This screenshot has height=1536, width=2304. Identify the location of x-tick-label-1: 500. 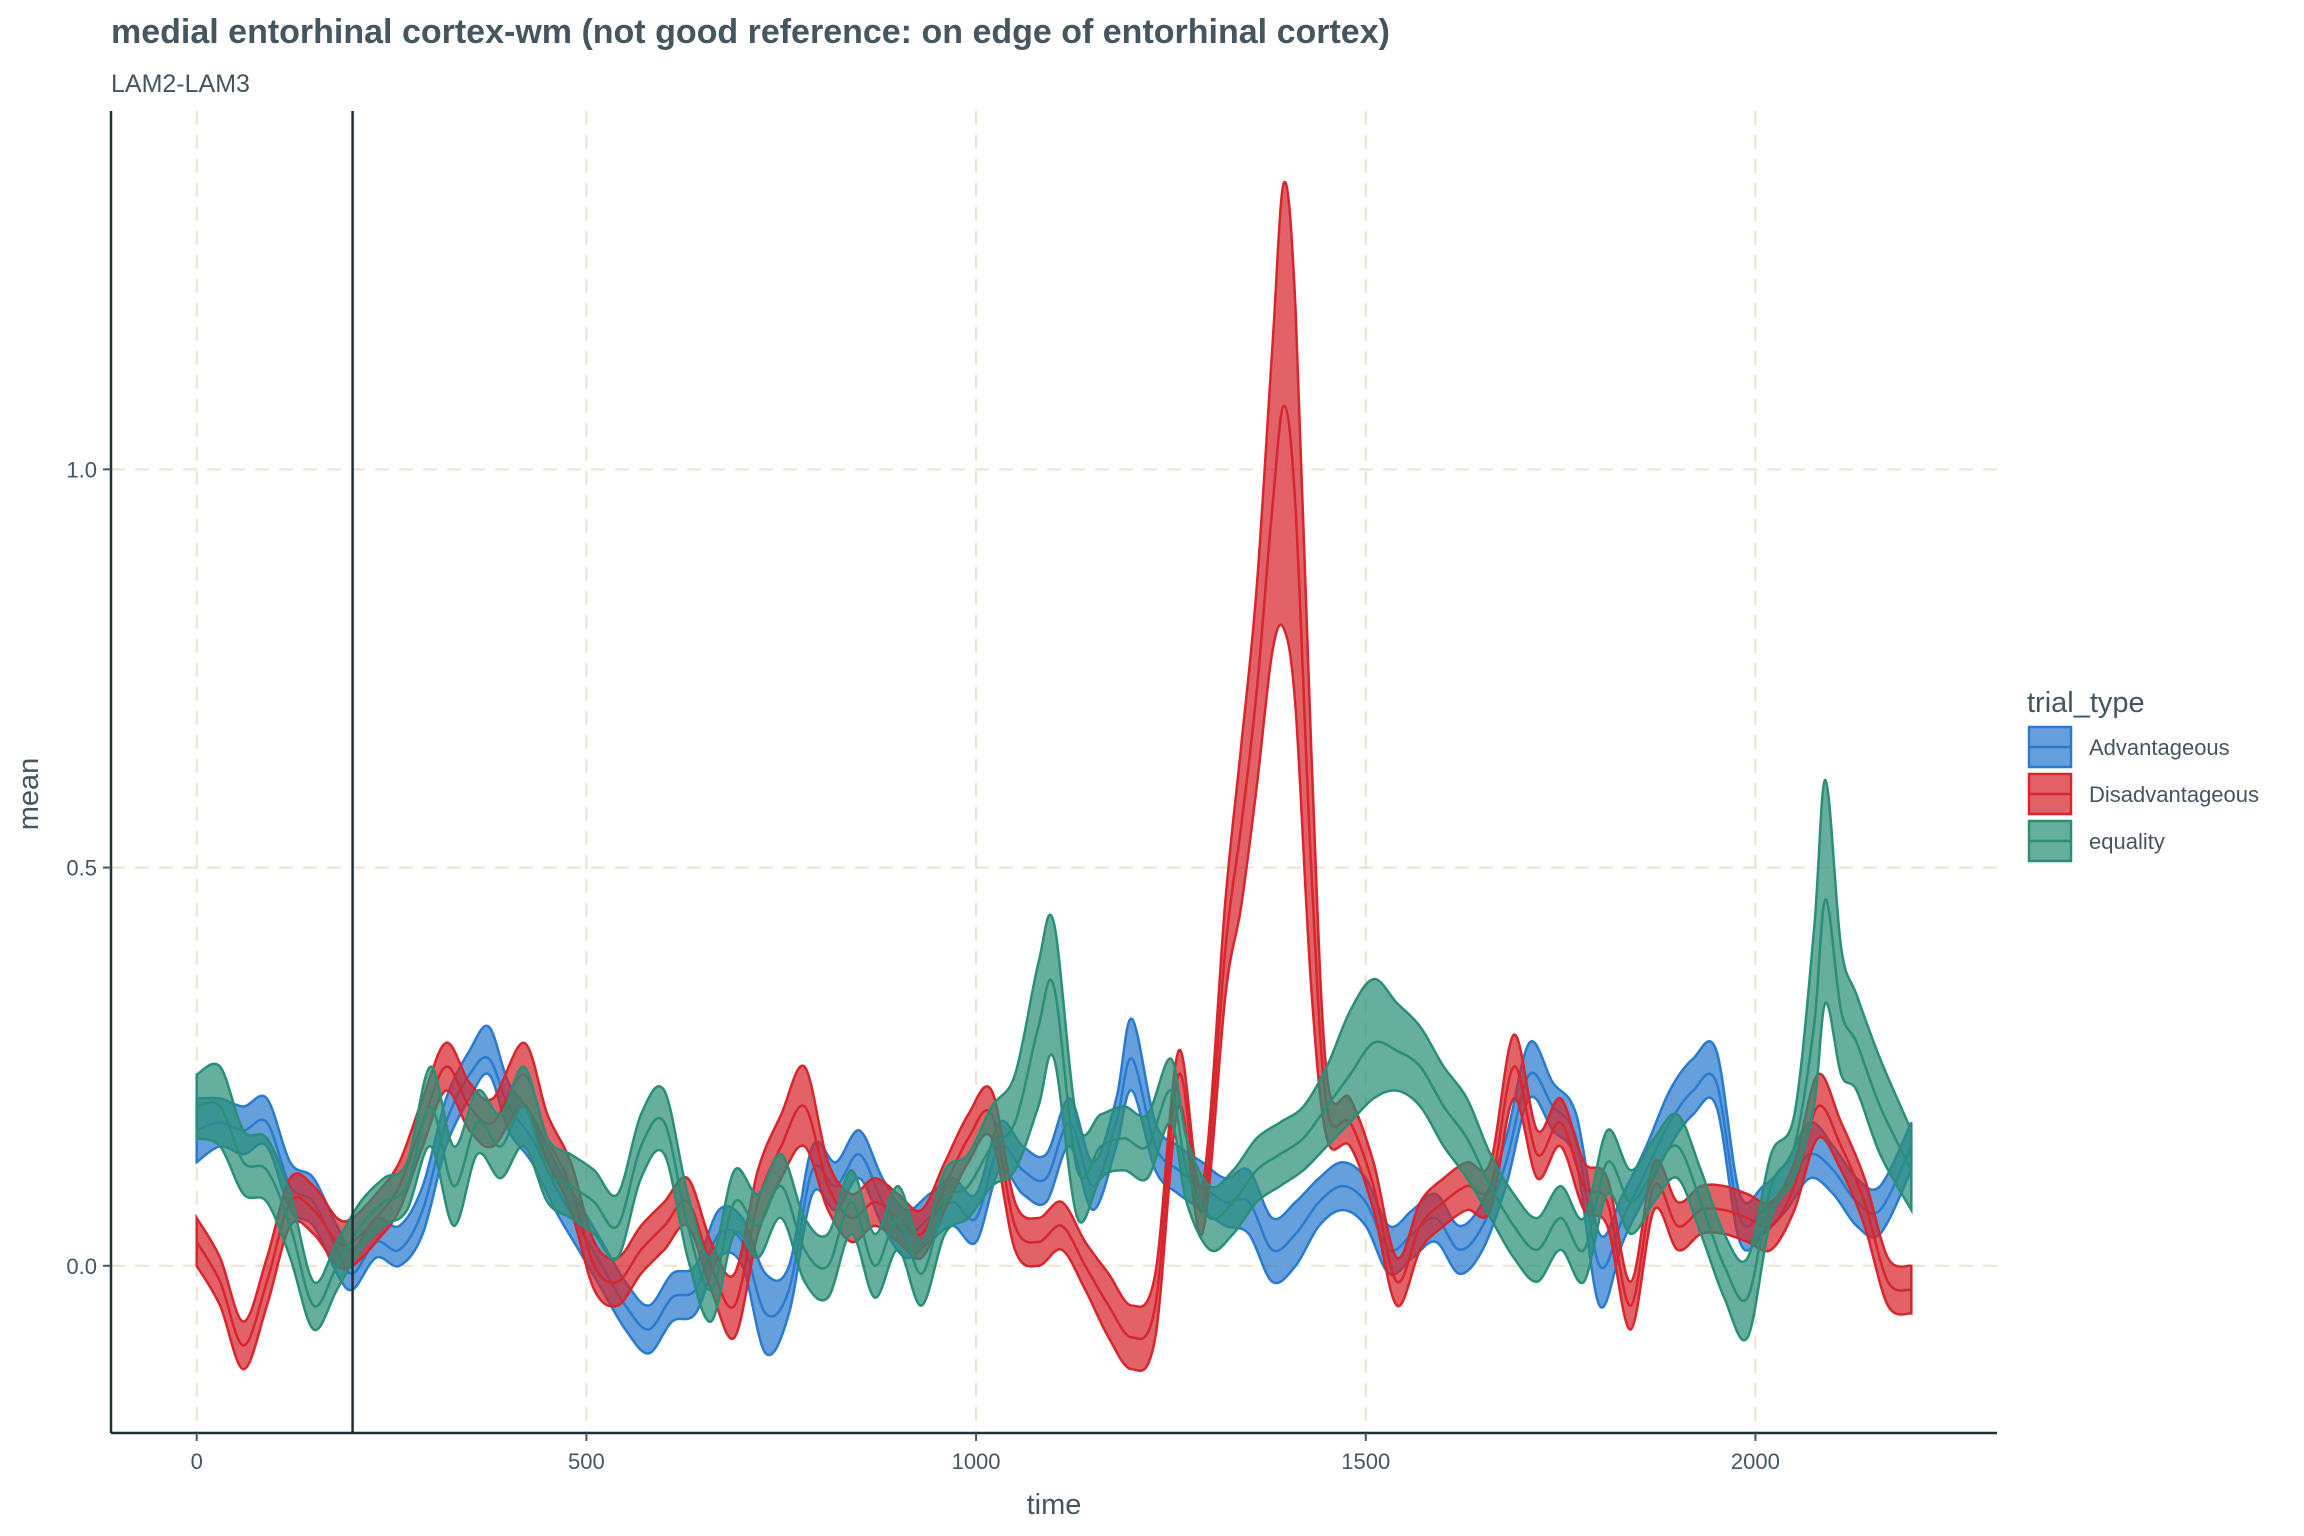
(586, 1461).